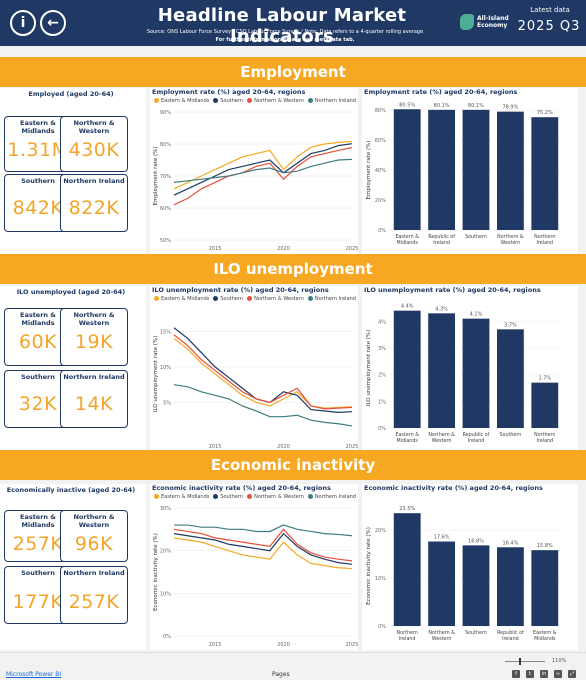 The image size is (586, 680). What do you see at coordinates (544, 674) in the screenshot?
I see `linkedin-share-icon: in` at bounding box center [544, 674].